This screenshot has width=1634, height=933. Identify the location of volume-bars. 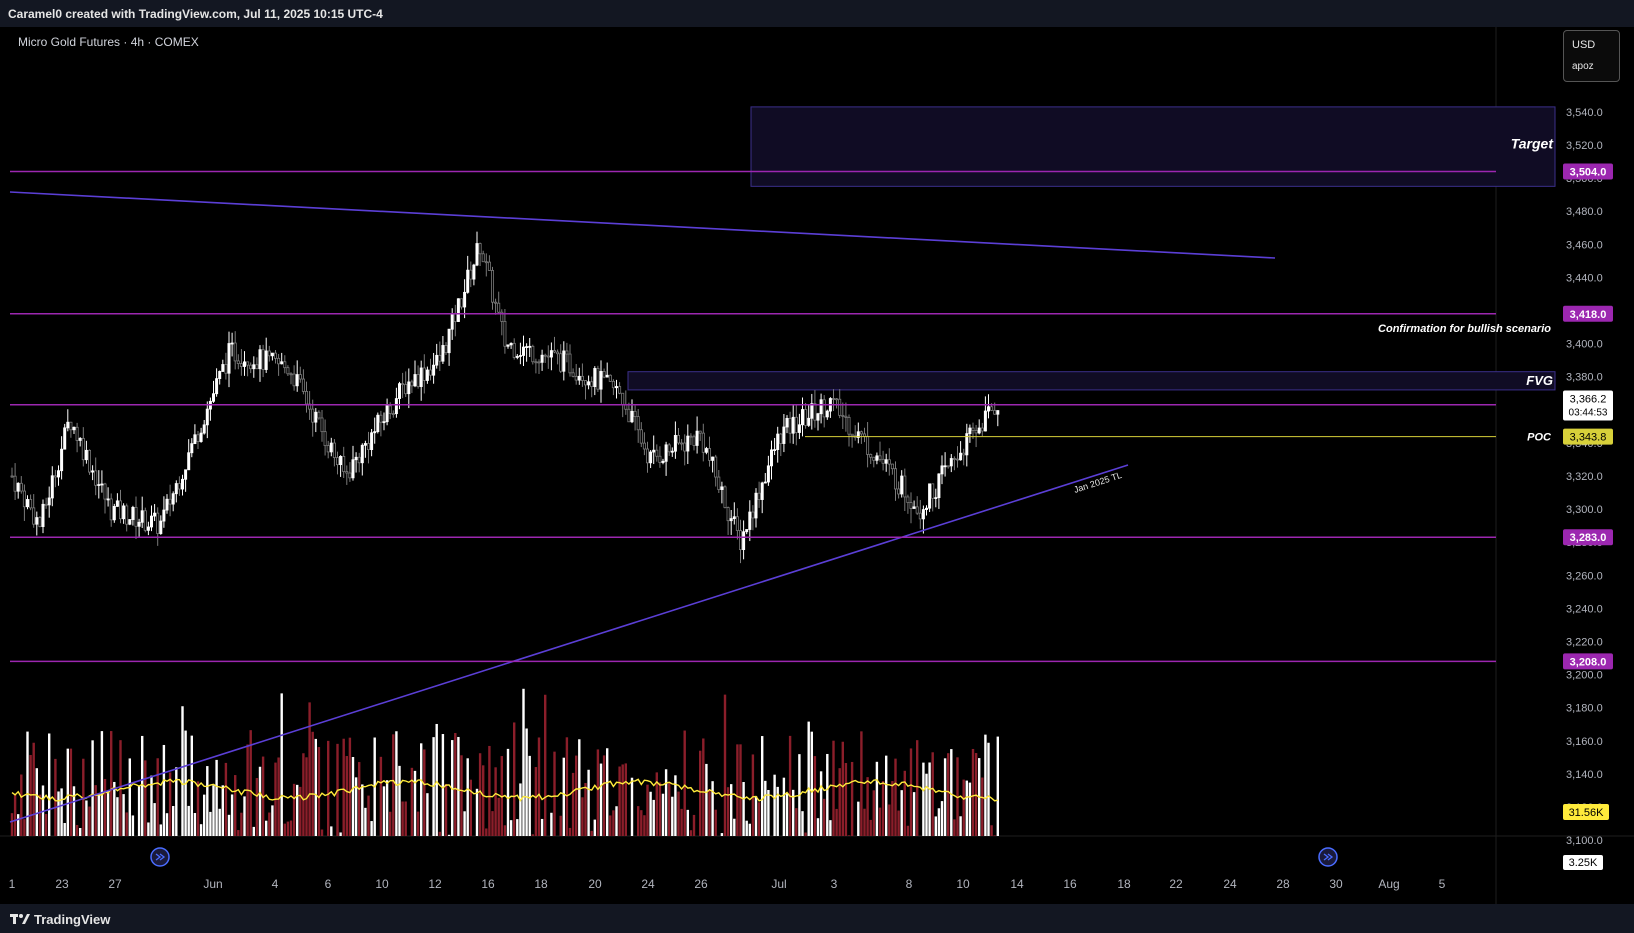
(504, 762).